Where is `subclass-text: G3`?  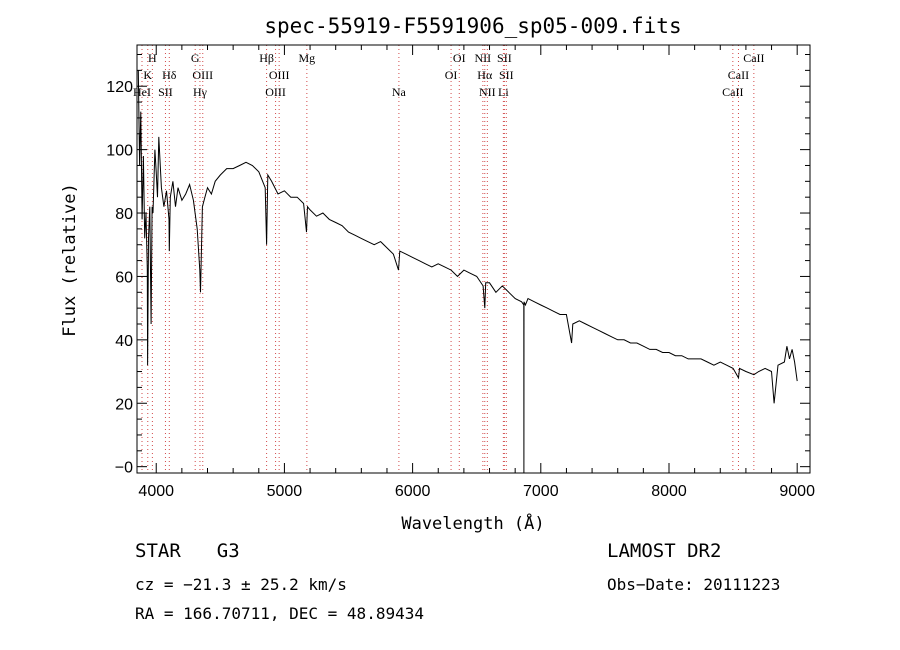 subclass-text: G3 is located at coordinates (228, 551).